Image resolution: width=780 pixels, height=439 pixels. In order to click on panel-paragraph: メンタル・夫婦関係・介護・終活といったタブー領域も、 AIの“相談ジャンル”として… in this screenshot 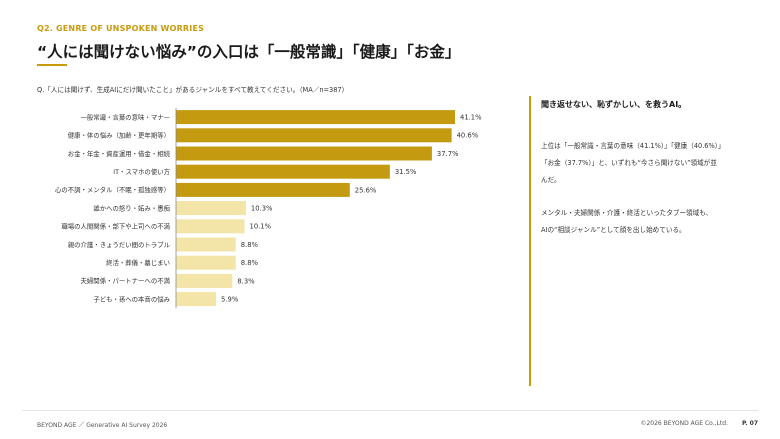, I will do `click(648, 222)`.